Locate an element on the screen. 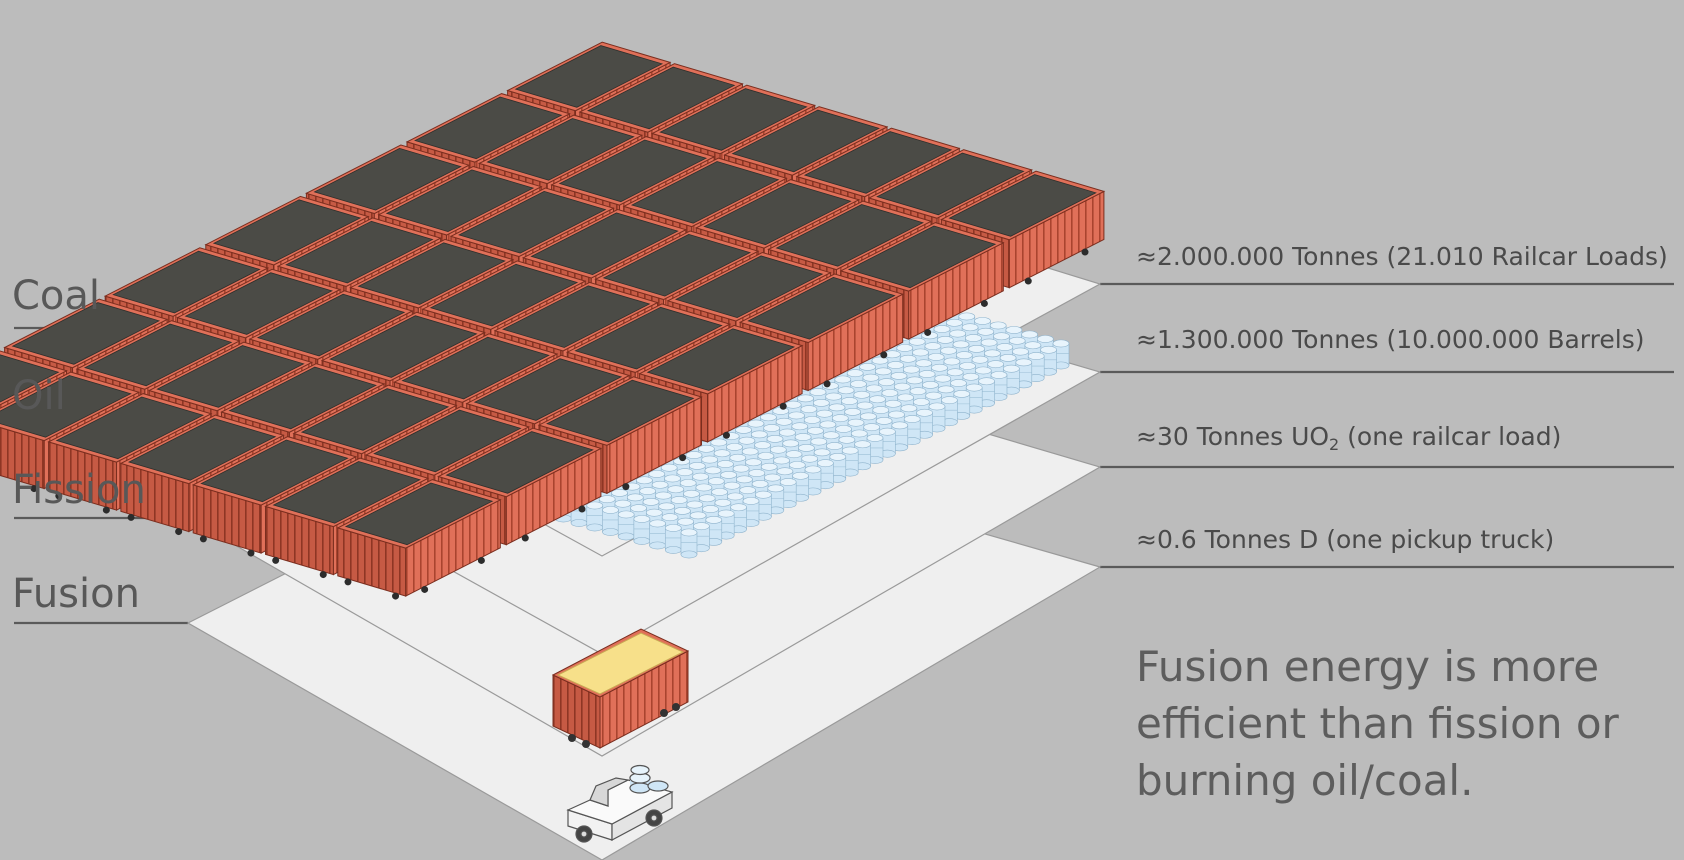 This screenshot has height=860, width=1684. amount-label-fusion: ≈0.6 Tonnes D (one pickup truck) is located at coordinates (1345, 539).